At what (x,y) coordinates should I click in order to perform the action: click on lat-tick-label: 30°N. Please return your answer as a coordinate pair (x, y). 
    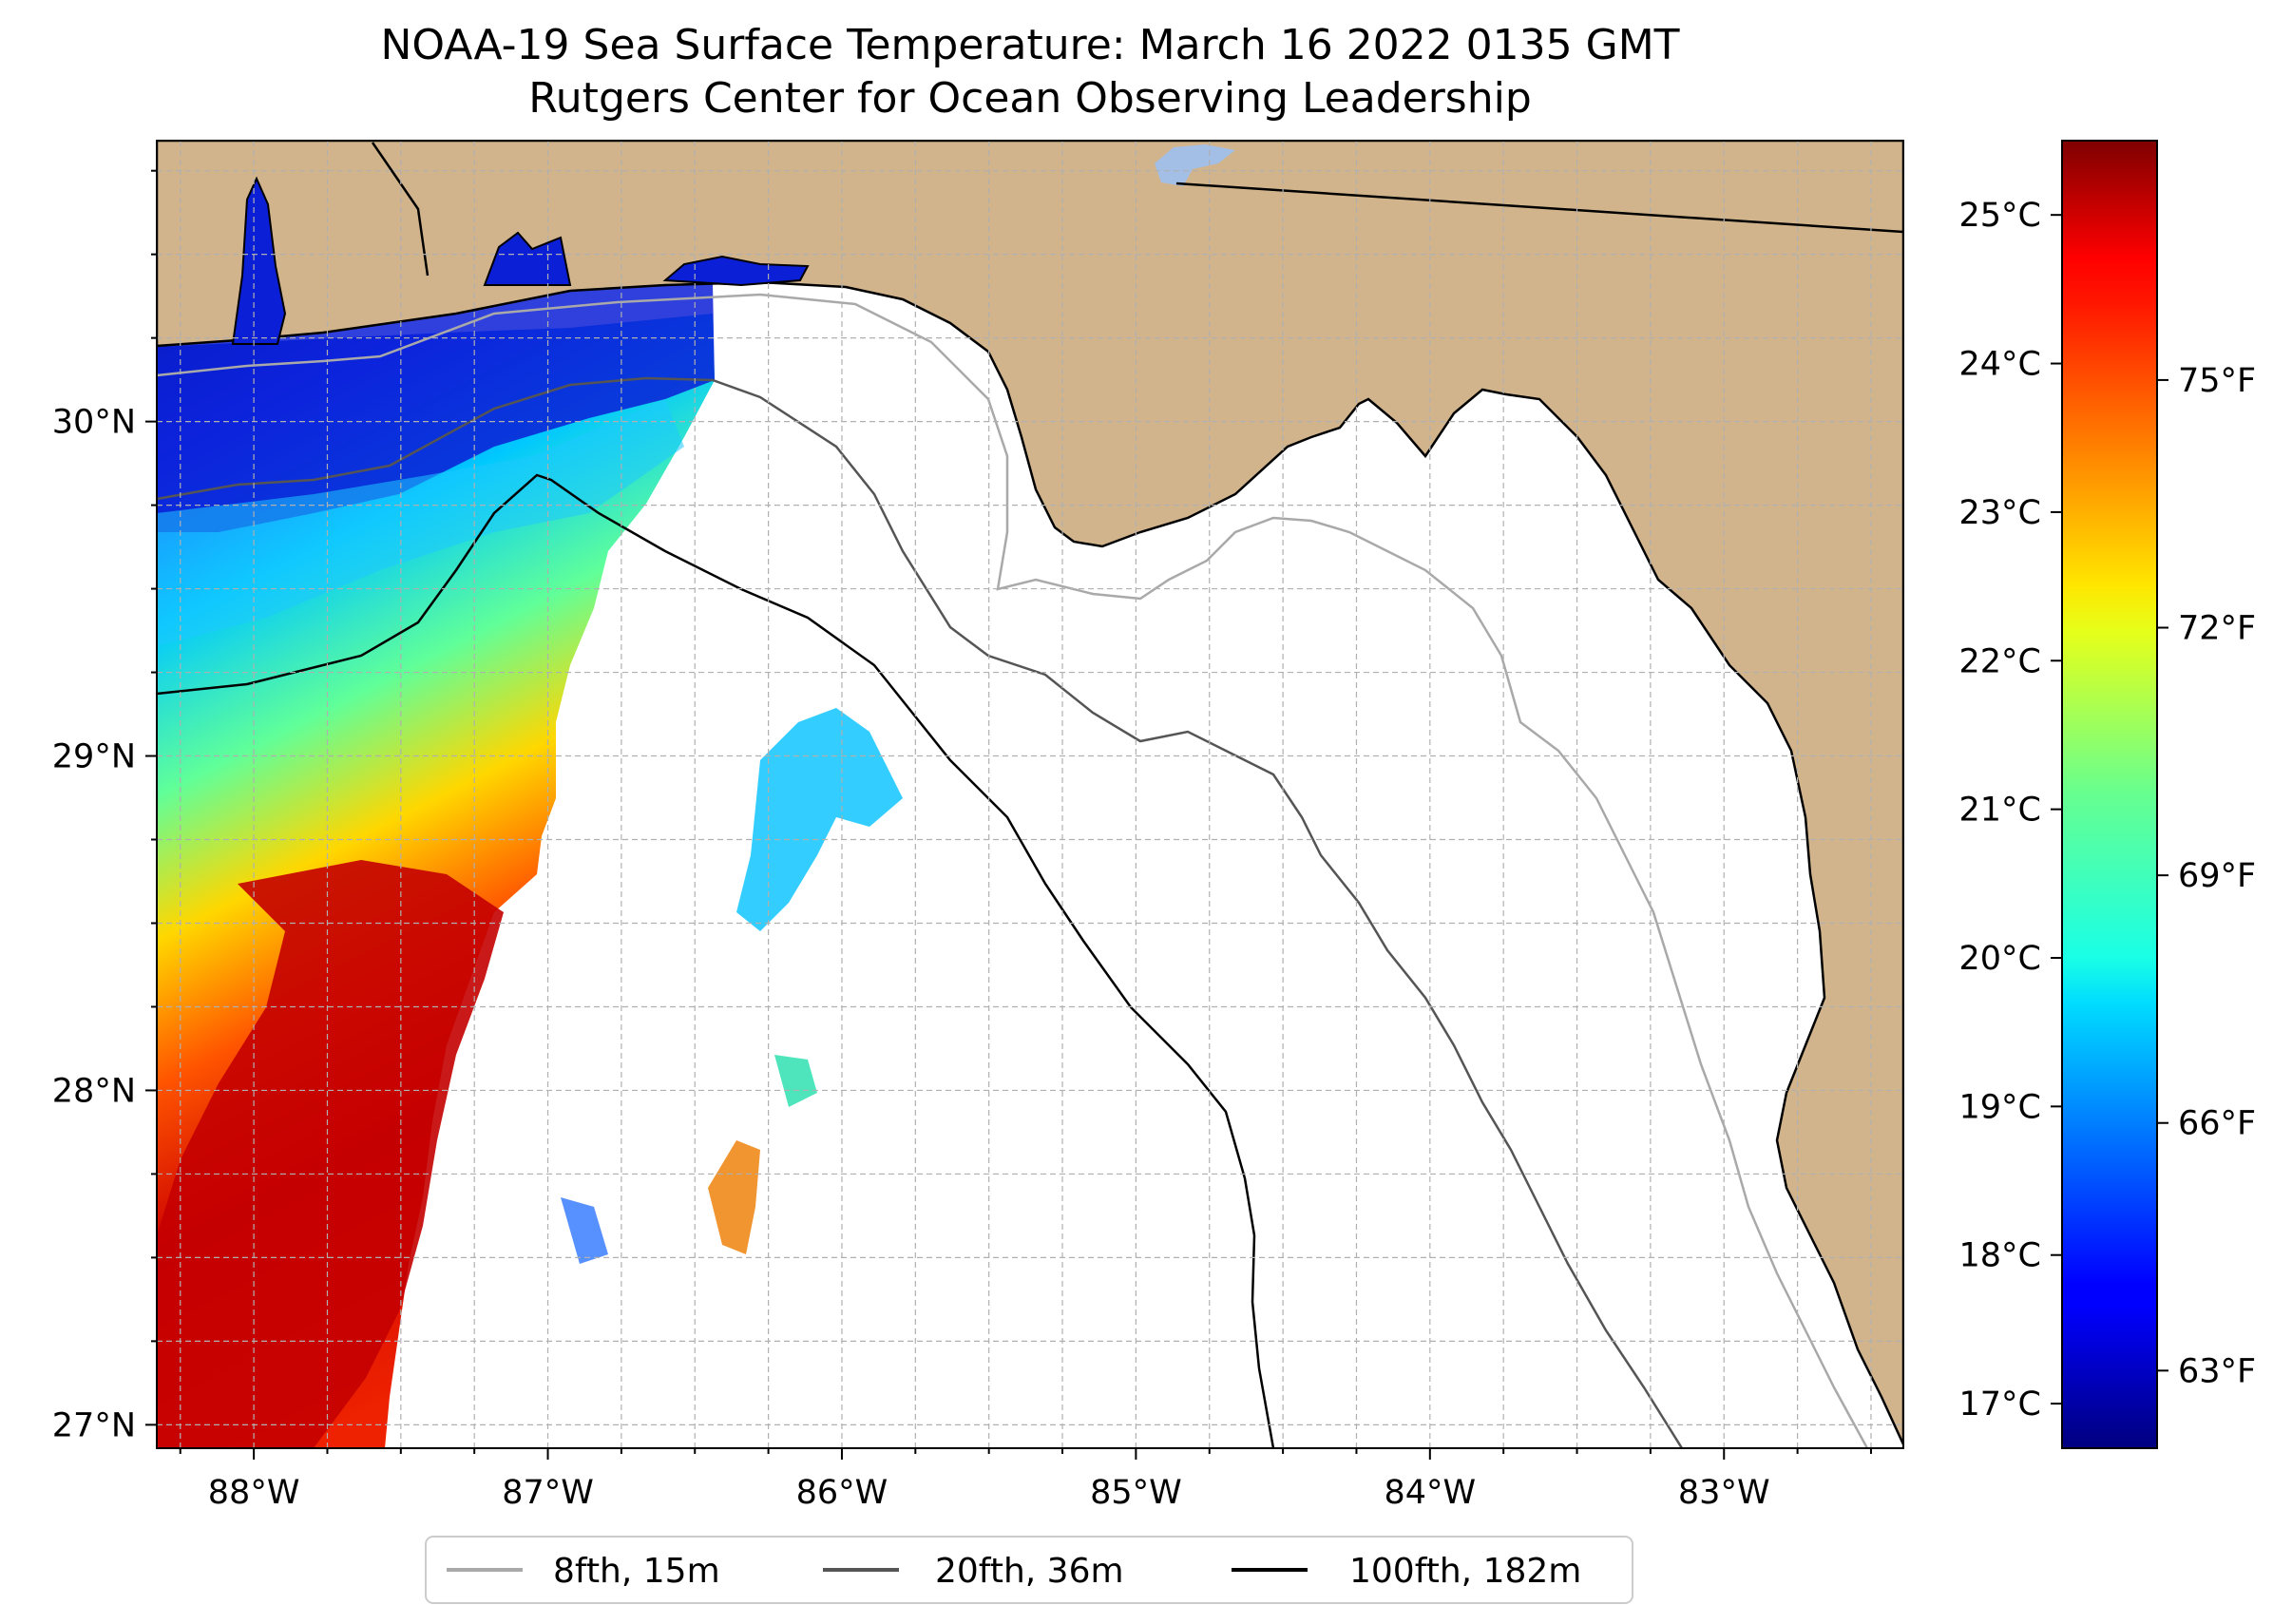
    Looking at the image, I should click on (94, 423).